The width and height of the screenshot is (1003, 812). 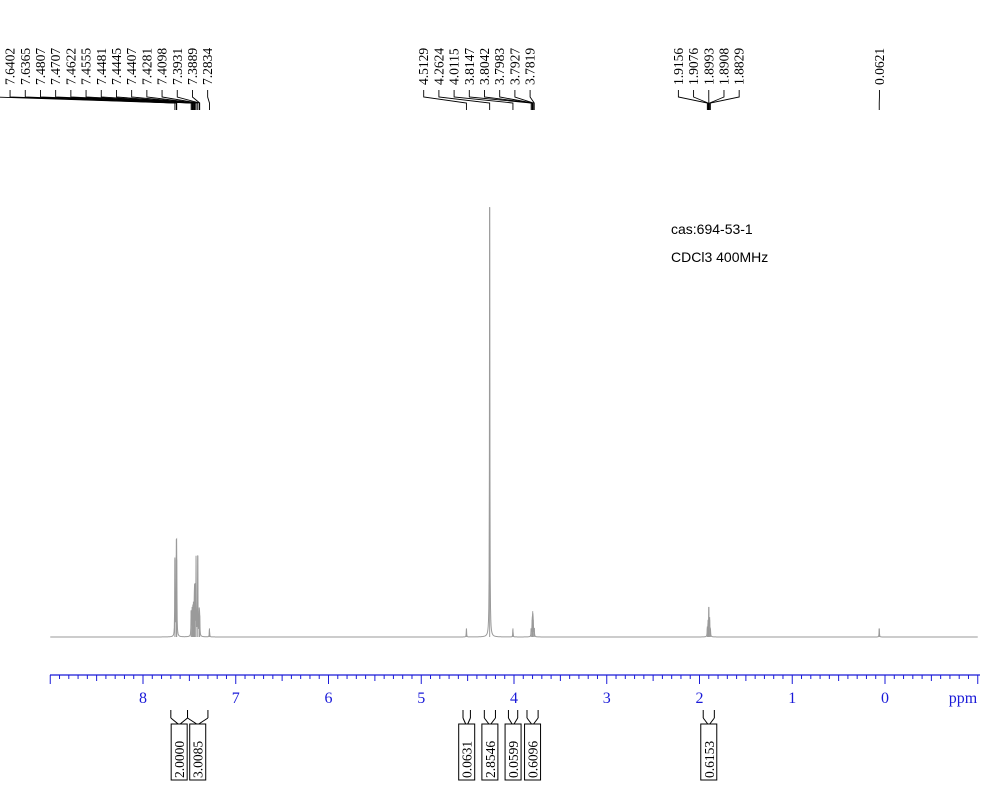 What do you see at coordinates (530, 66) in the screenshot?
I see `peak-shift-label: 3.7819` at bounding box center [530, 66].